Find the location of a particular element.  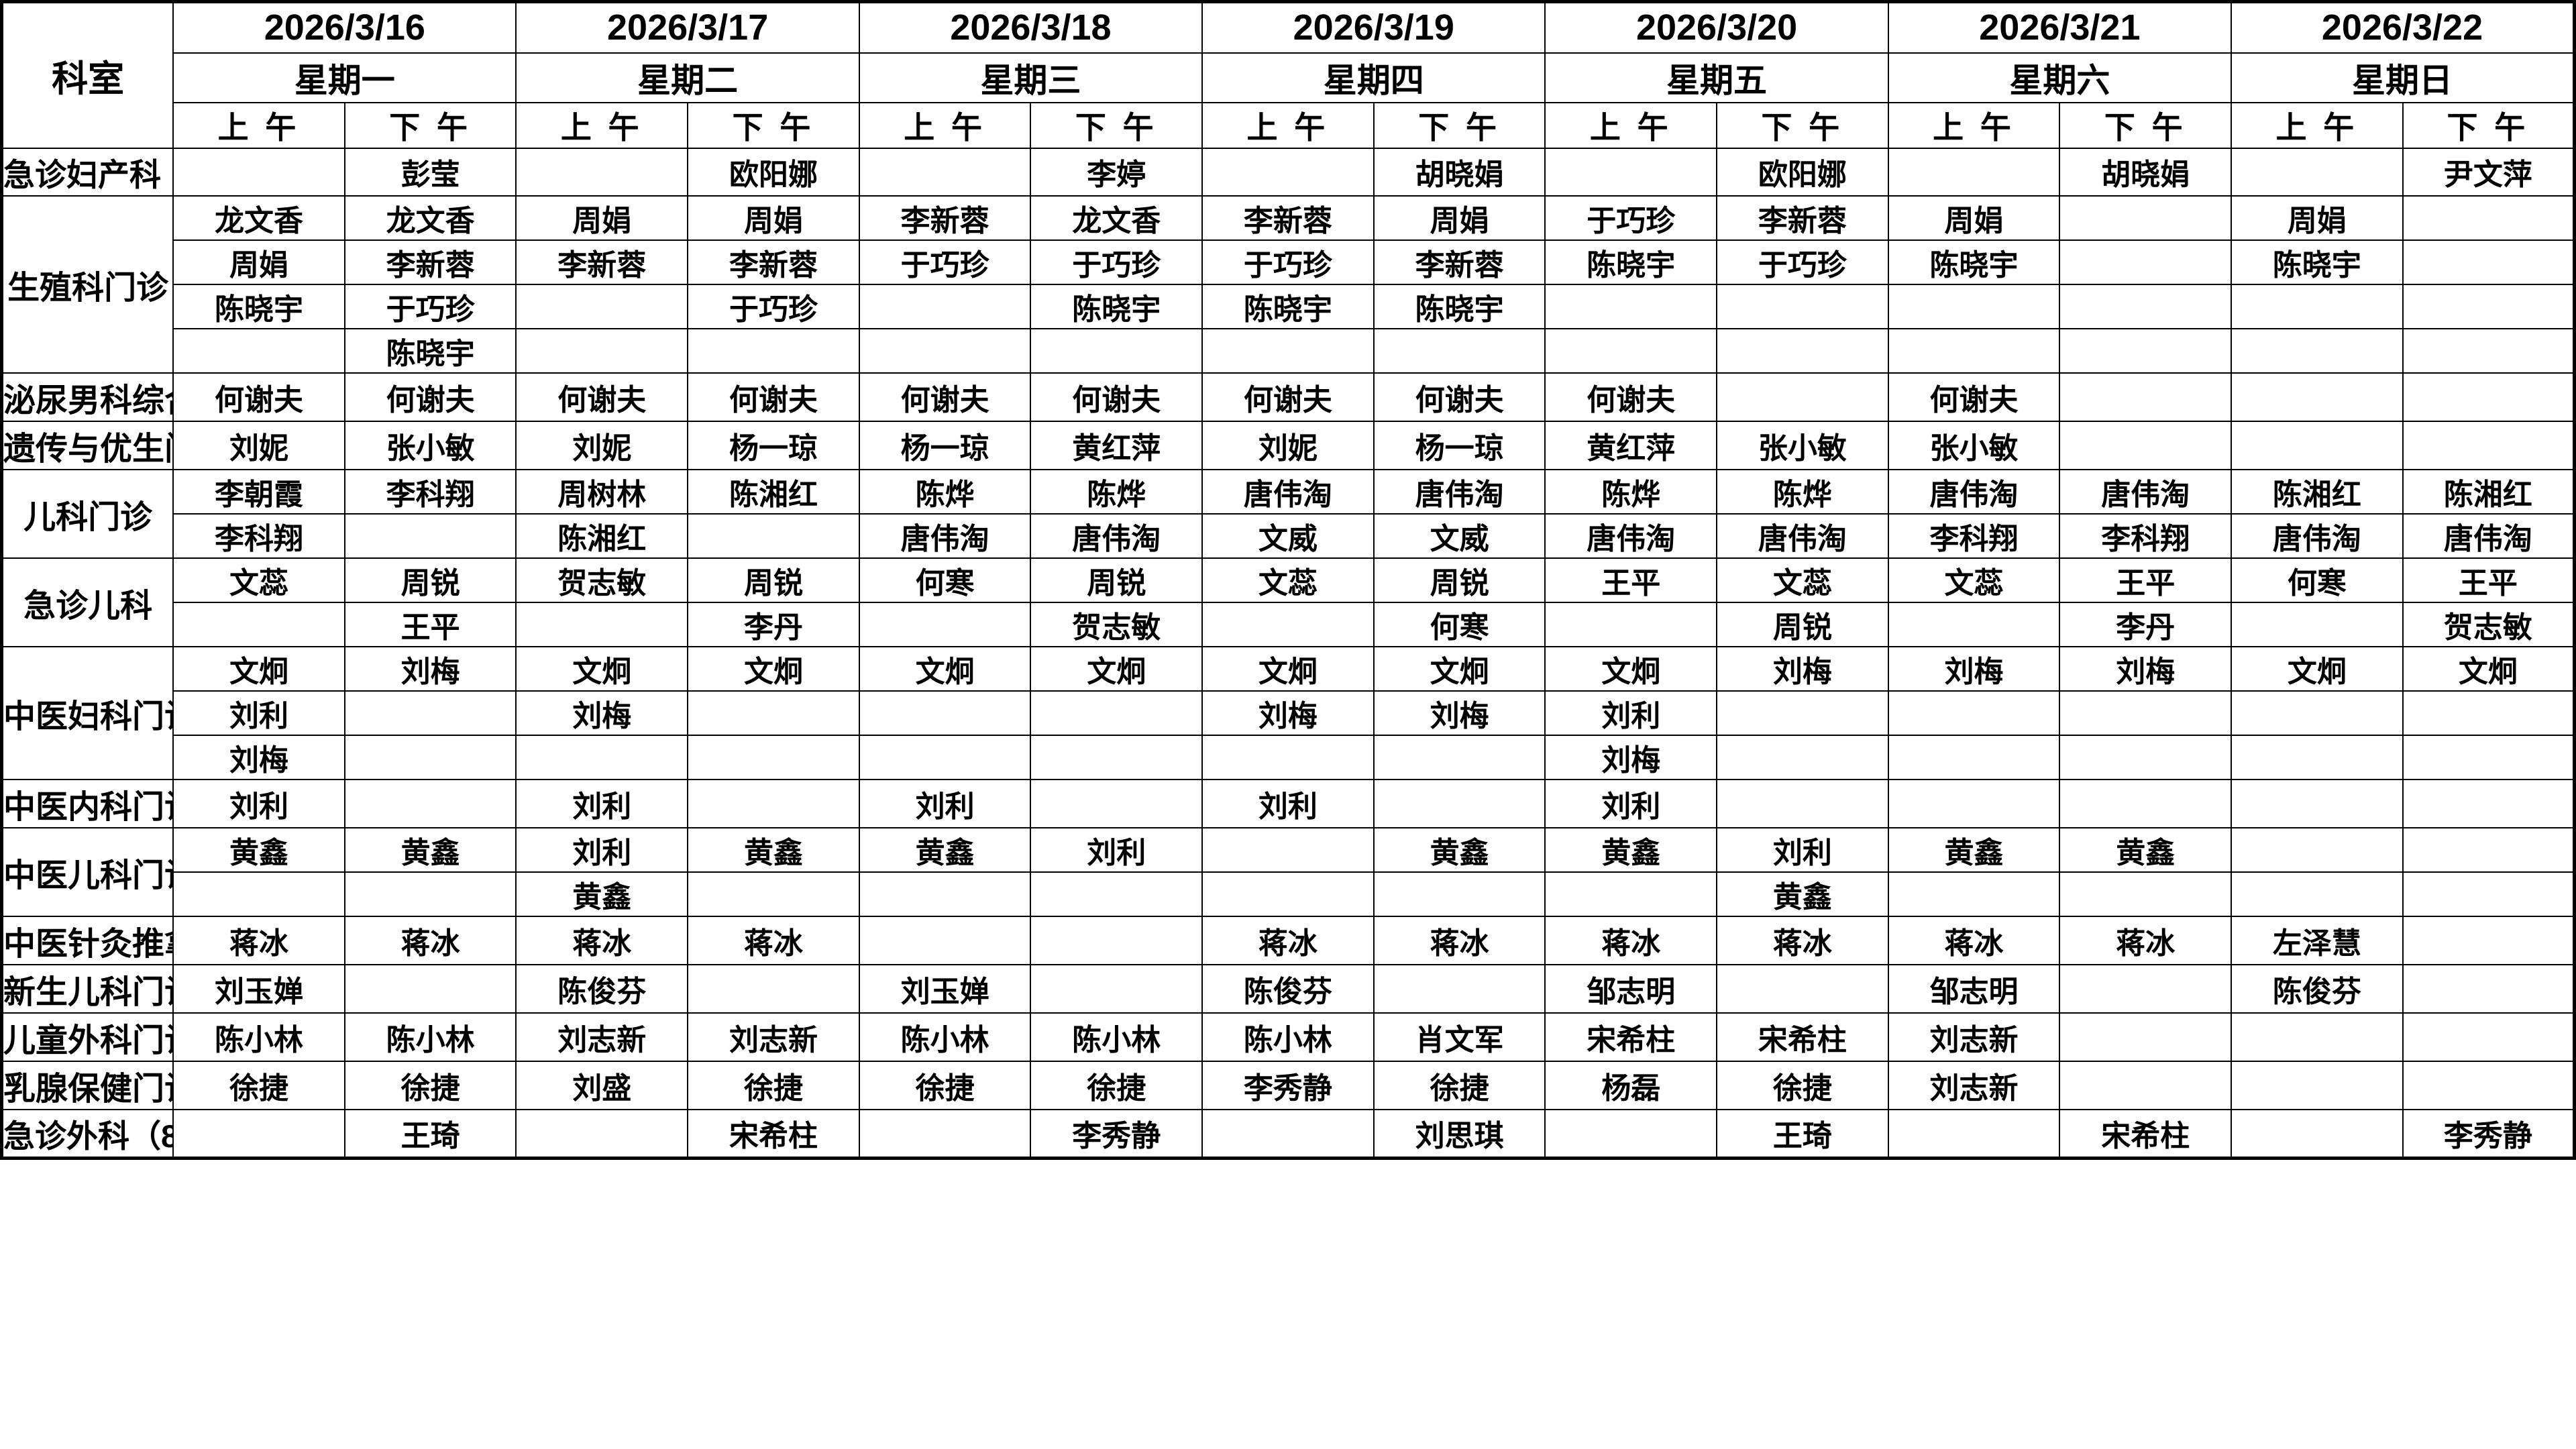

schedule-slot: 周树林 is located at coordinates (602, 491).